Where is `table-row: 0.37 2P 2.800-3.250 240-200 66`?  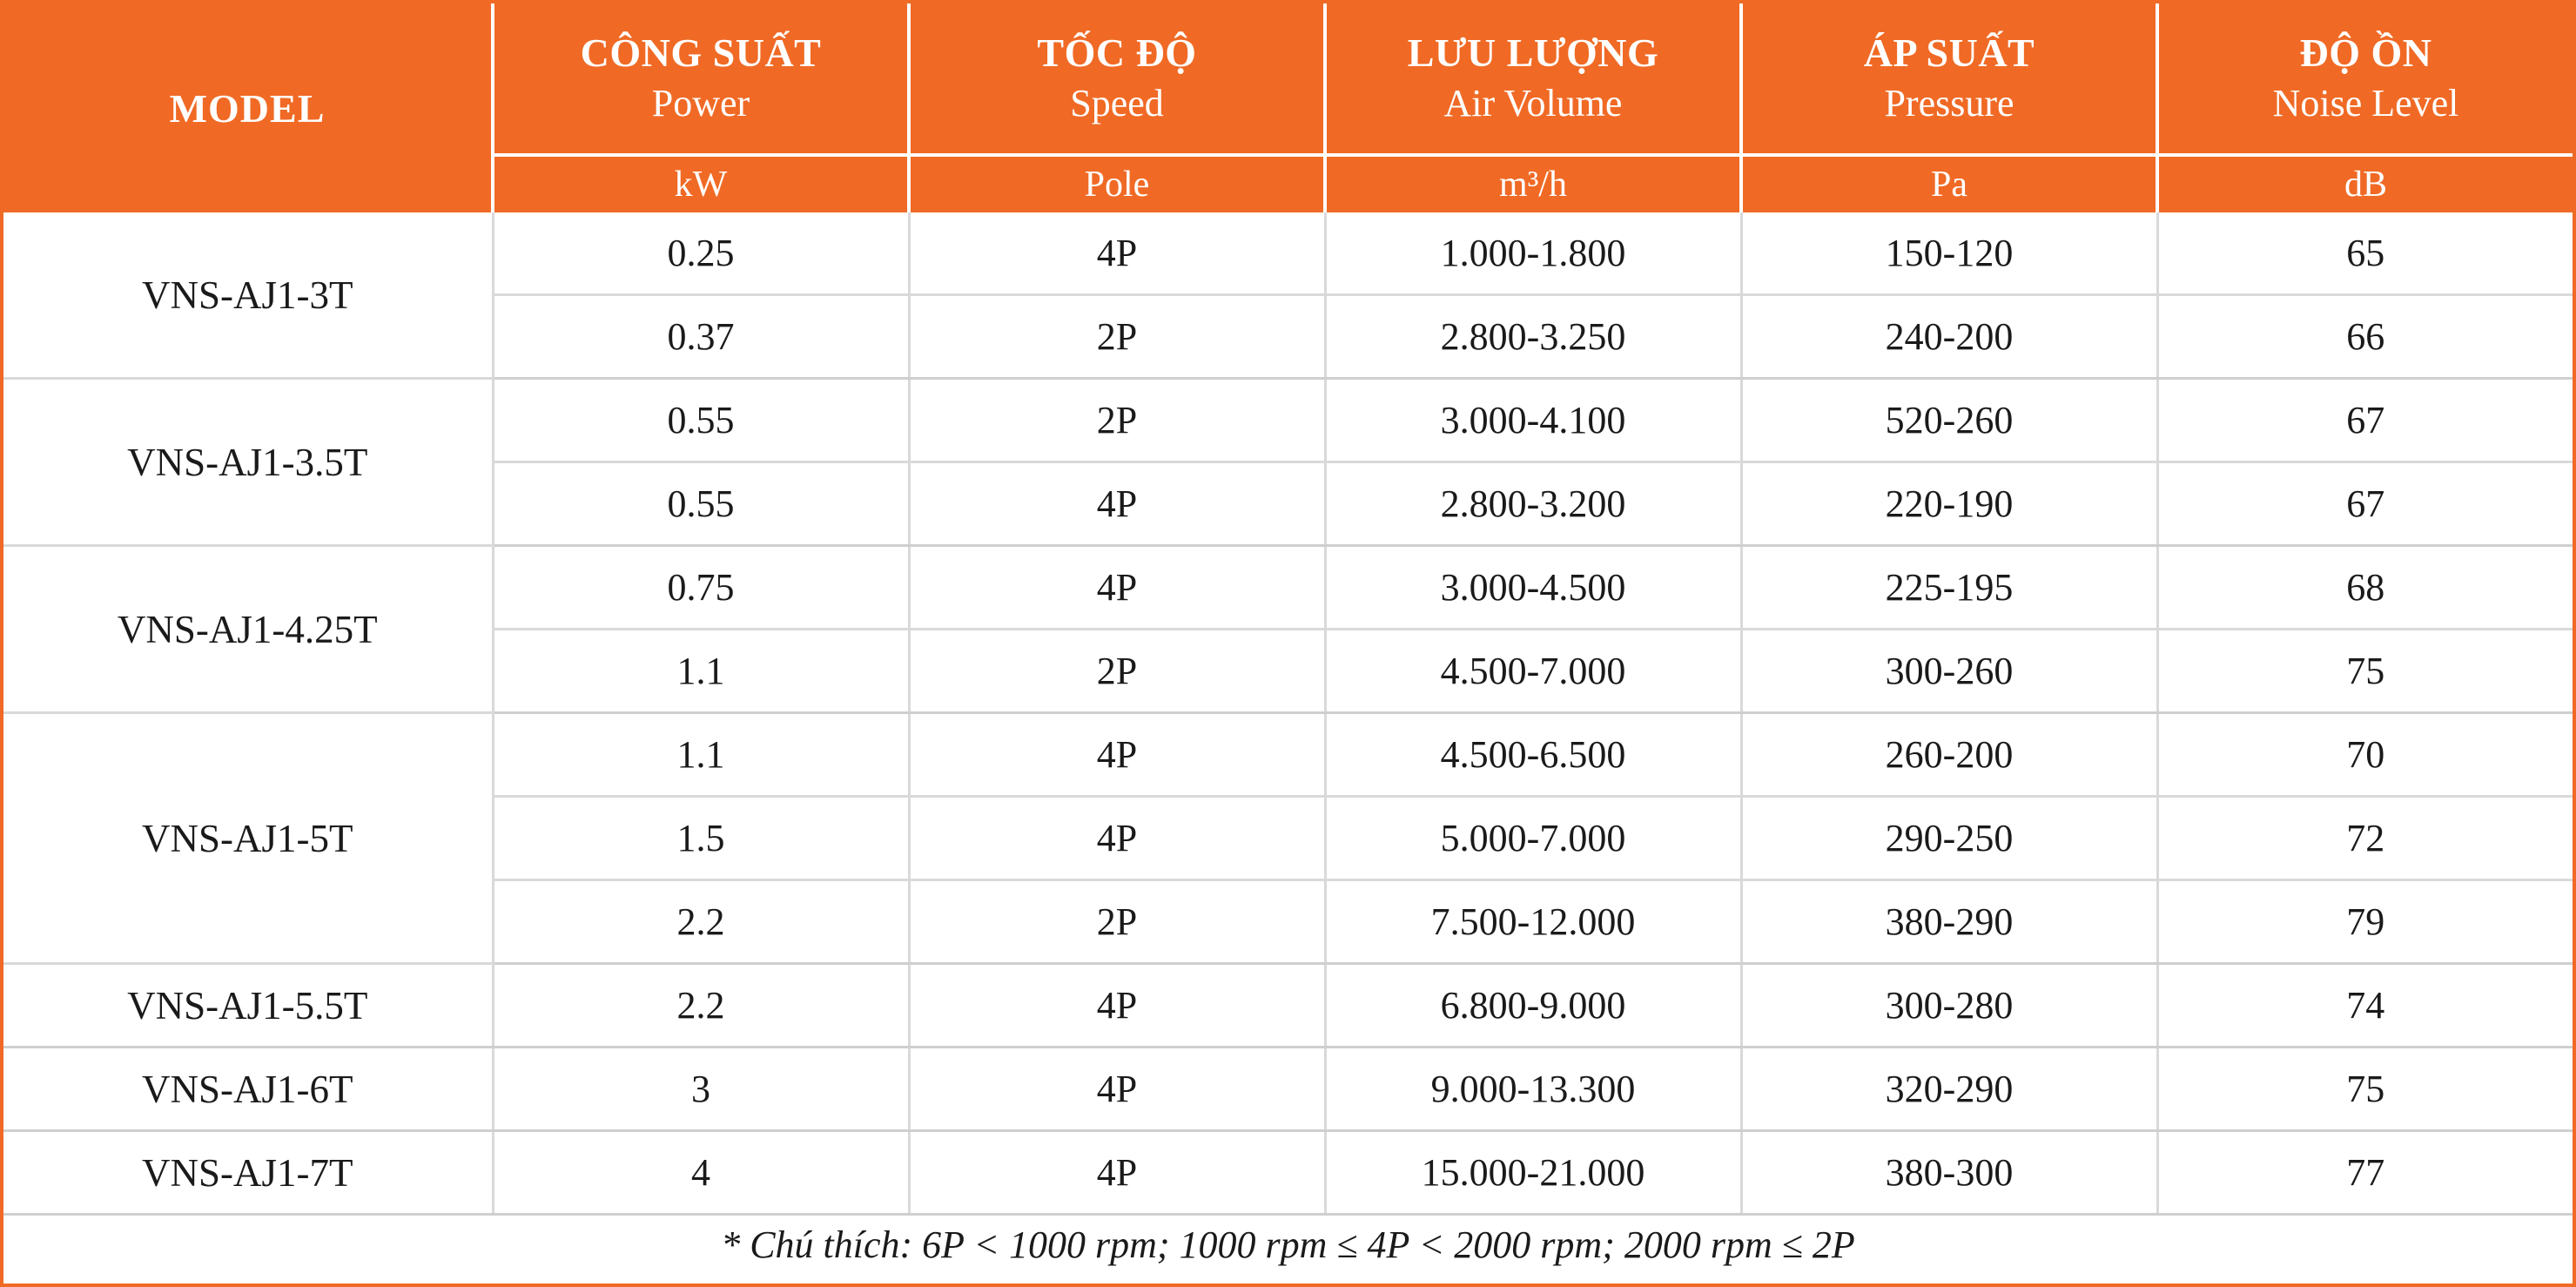
table-row: 0.37 2P 2.800-3.250 240-200 66 is located at coordinates (1288, 337).